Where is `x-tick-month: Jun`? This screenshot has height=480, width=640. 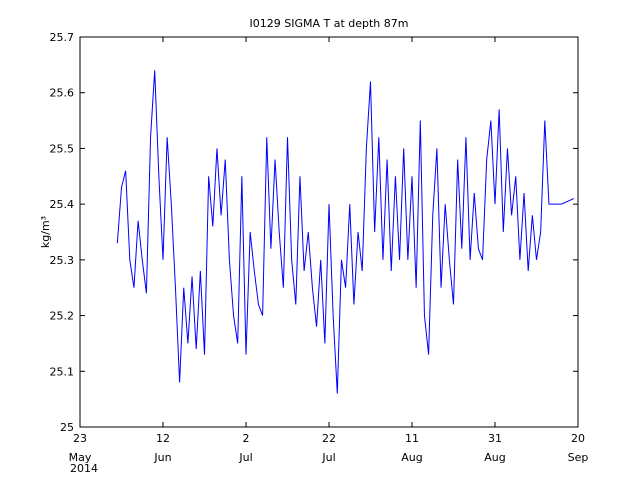
x-tick-month: Jun is located at coordinates (162, 457).